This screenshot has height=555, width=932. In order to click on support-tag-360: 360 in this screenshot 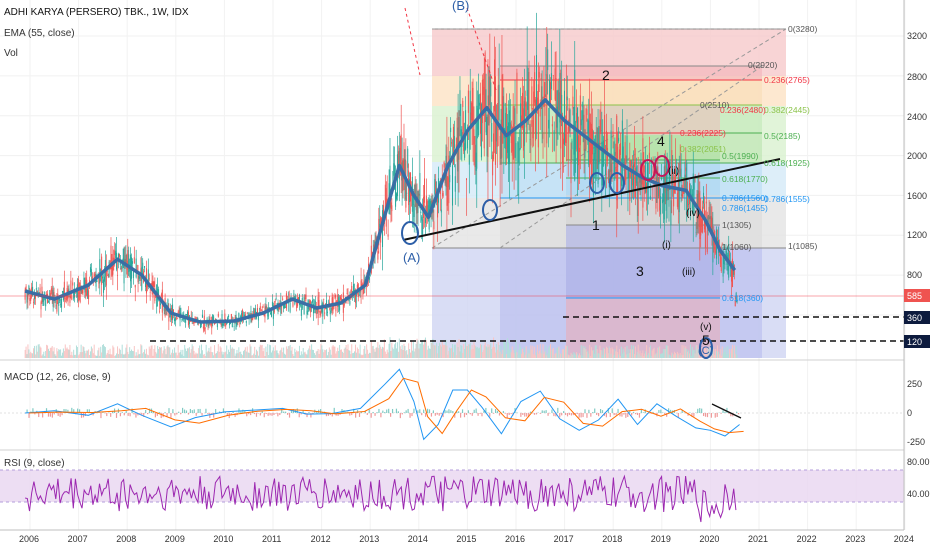, I will do `click(914, 318)`.